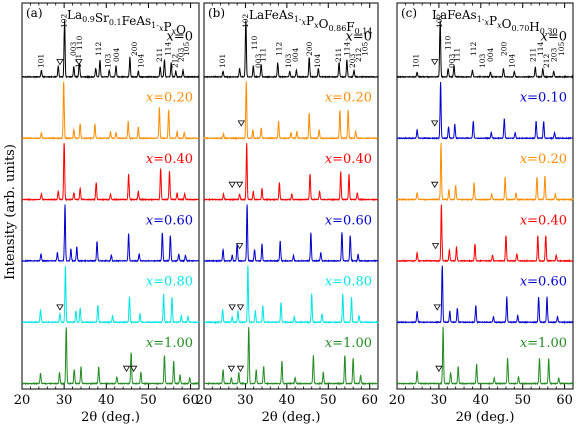 The height and width of the screenshot is (427, 581). What do you see at coordinates (495, 22) in the screenshot?
I see `panel-title: LaFeAs1-xPxO0.70H0.30` at bounding box center [495, 22].